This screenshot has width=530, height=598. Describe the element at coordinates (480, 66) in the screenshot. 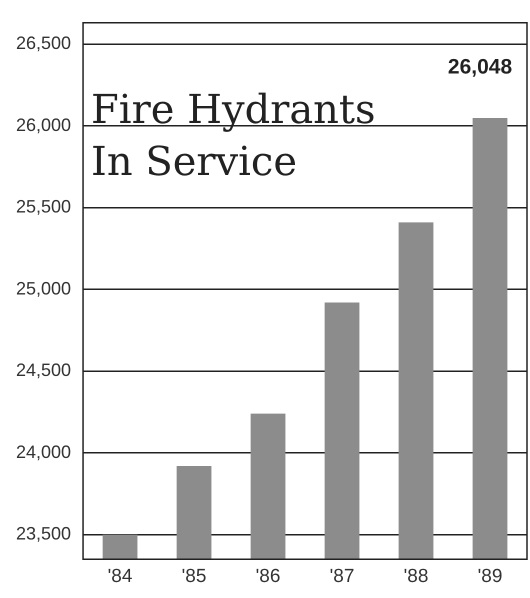

I see `data-label: 26,048` at that location.